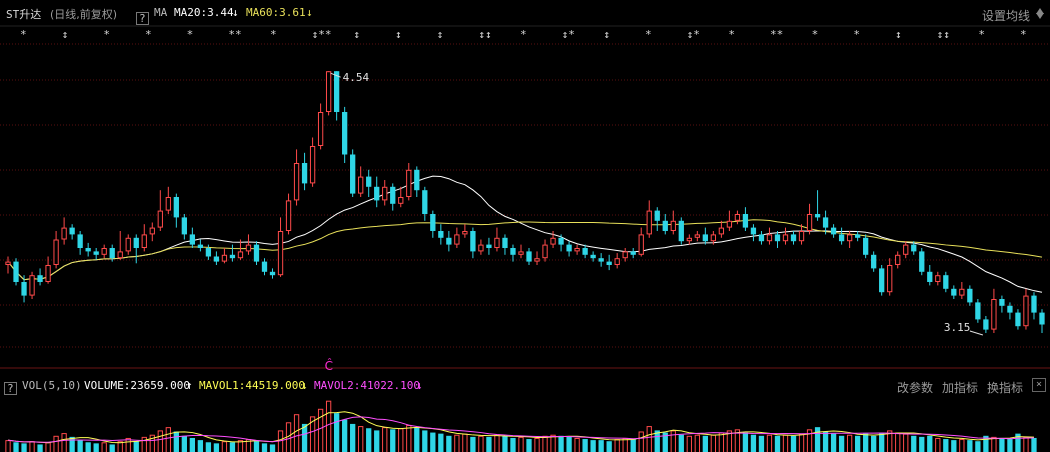 The width and height of the screenshot is (1050, 452). What do you see at coordinates (915, 388) in the screenshot?
I see `edit-params-button: 改参数` at bounding box center [915, 388].